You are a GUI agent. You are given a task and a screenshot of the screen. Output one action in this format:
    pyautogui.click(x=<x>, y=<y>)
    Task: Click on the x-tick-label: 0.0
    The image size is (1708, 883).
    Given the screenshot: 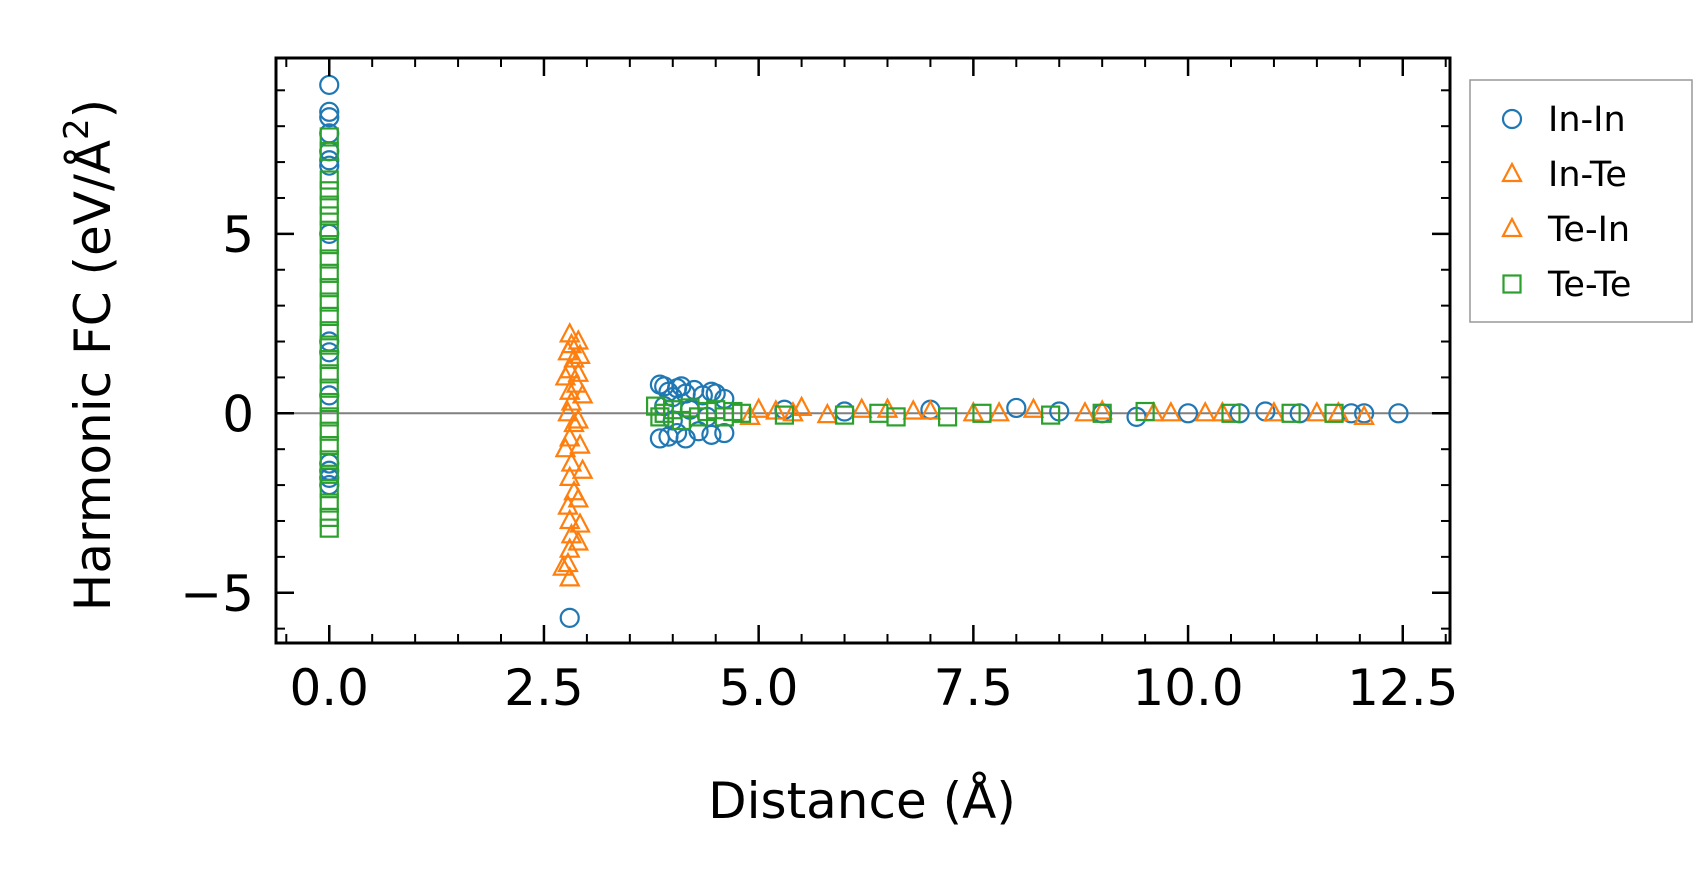 What is the action you would take?
    pyautogui.click(x=329, y=688)
    